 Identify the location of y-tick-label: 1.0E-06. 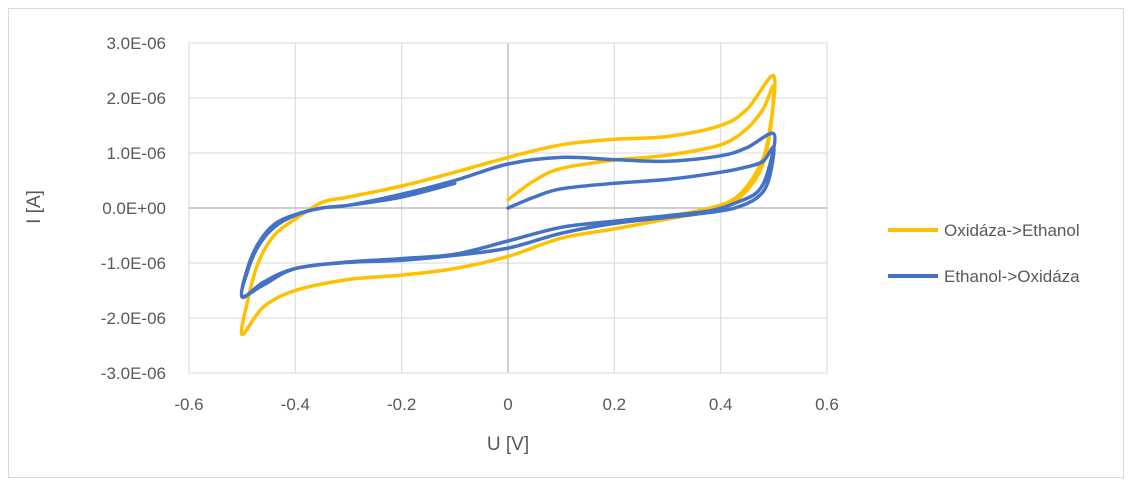
(136, 153).